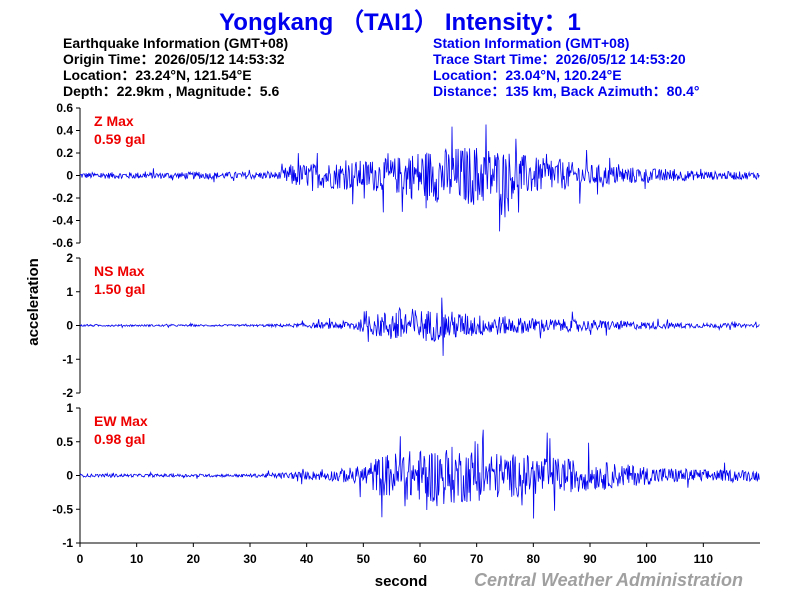 Image resolution: width=800 pixels, height=600 pixels. Describe the element at coordinates (477, 559) in the screenshot. I see `x-tick-label: 70` at that location.